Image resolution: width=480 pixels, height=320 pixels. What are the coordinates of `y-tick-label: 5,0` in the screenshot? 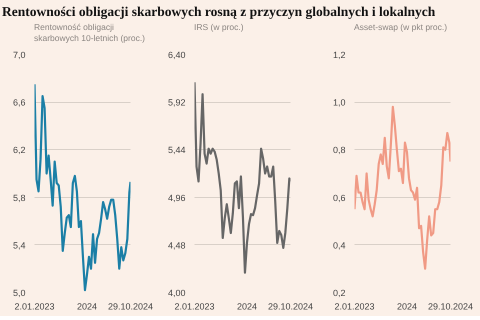 It's located at (19, 293).